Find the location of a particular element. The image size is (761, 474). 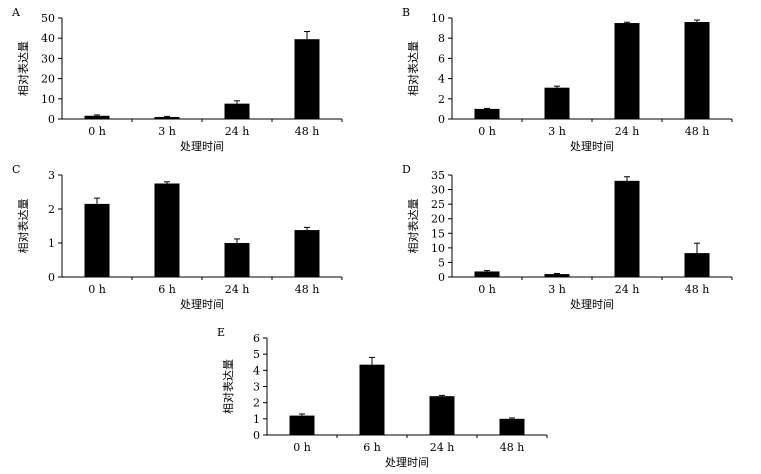

chart-panel-a: A 0 10 20 30 40 50 相对表达量 0 h 3 h 24 h 48 h 处理时间 is located at coordinates (177, 79).